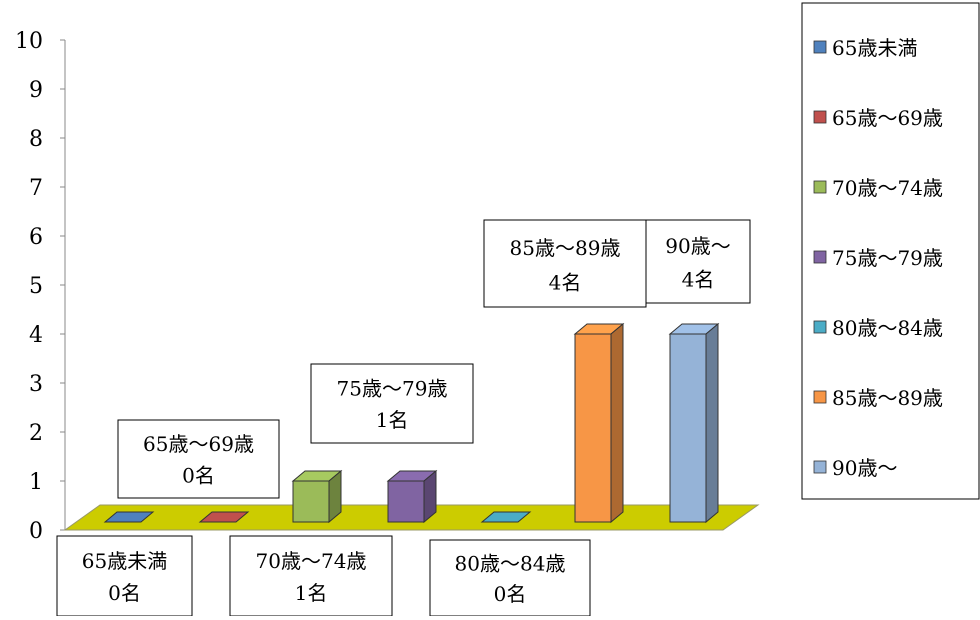  What do you see at coordinates (29, 41) in the screenshot?
I see `y-tick-label: 10` at bounding box center [29, 41].